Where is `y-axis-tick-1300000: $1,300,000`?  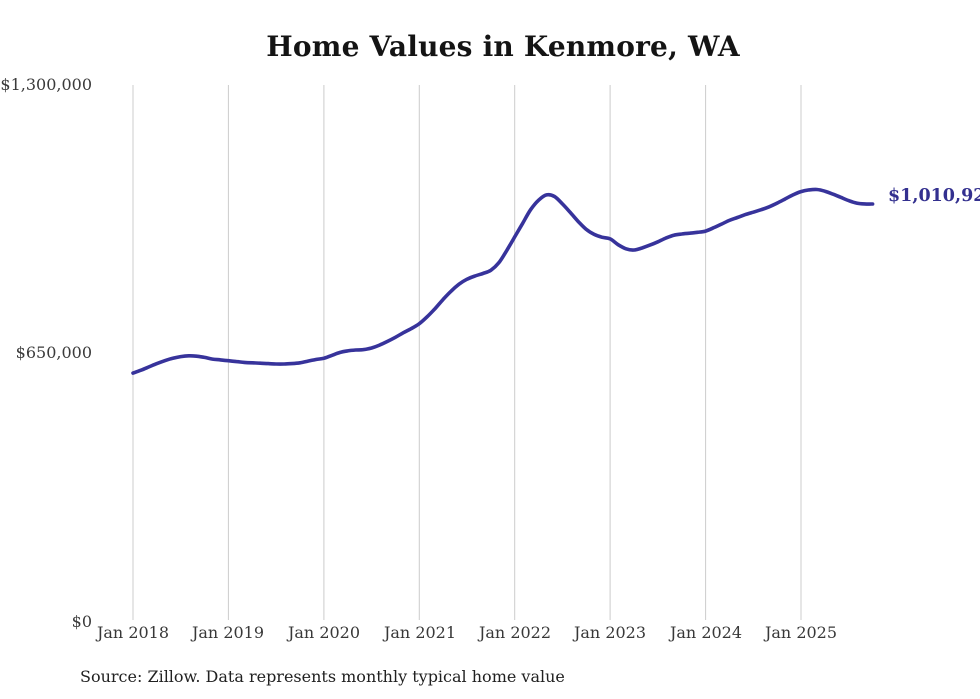 y-axis-tick-1300000: $1,300,000 is located at coordinates (46, 84).